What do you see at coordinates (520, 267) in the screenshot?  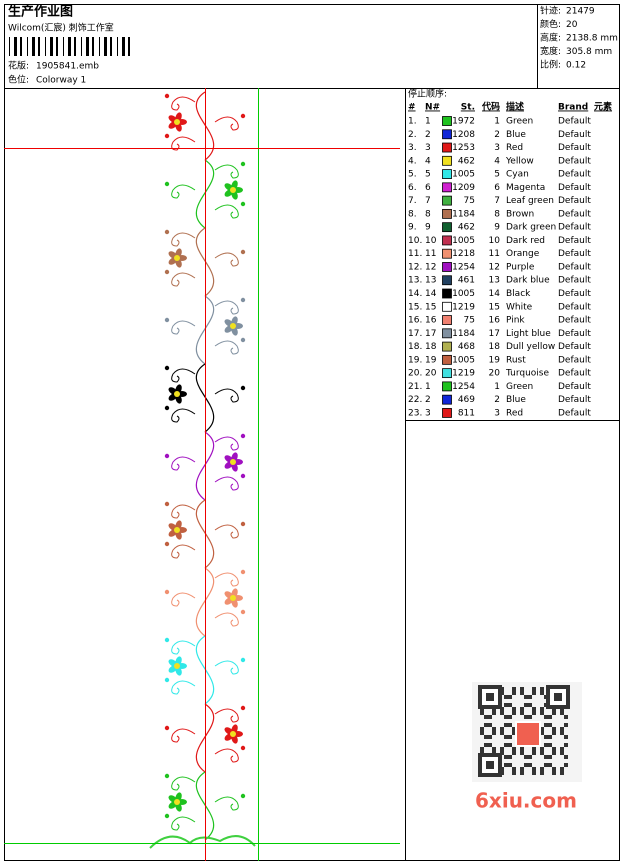 I see `cell: Purple` at bounding box center [520, 267].